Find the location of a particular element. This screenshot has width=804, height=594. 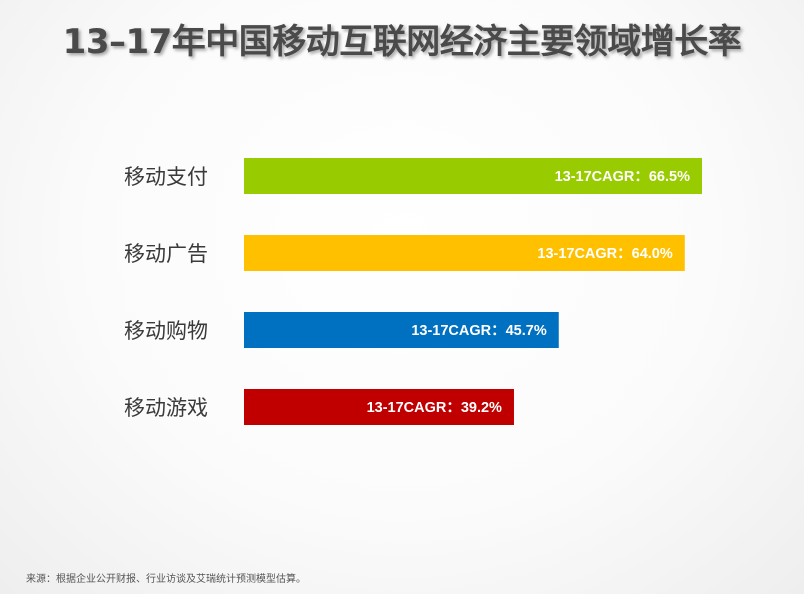

data-label: 13-17CAGR：45.7% is located at coordinates (478, 331).